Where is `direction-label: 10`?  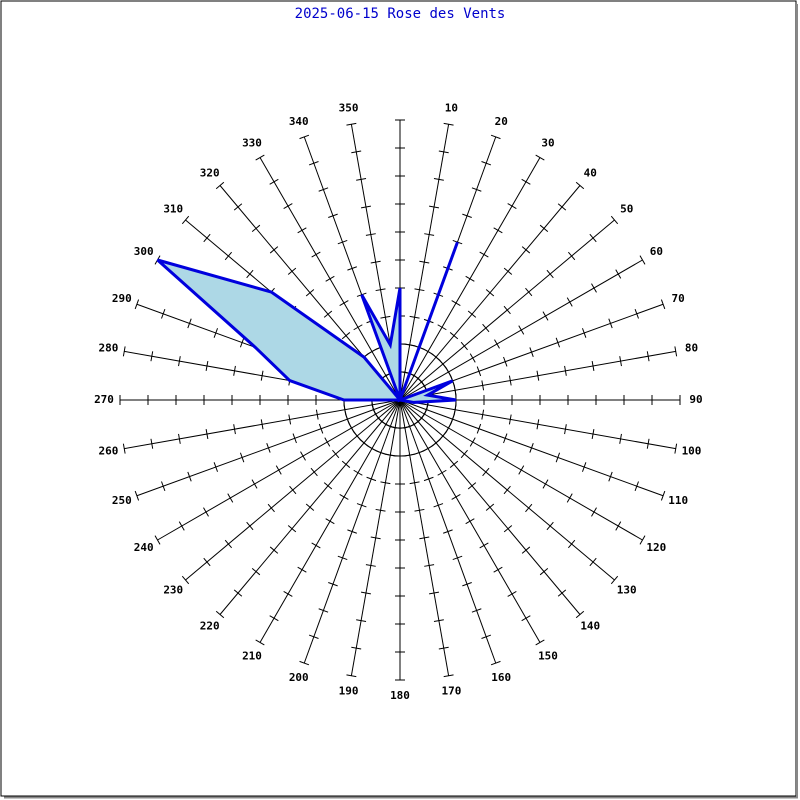
direction-label: 10 is located at coordinates (451, 107).